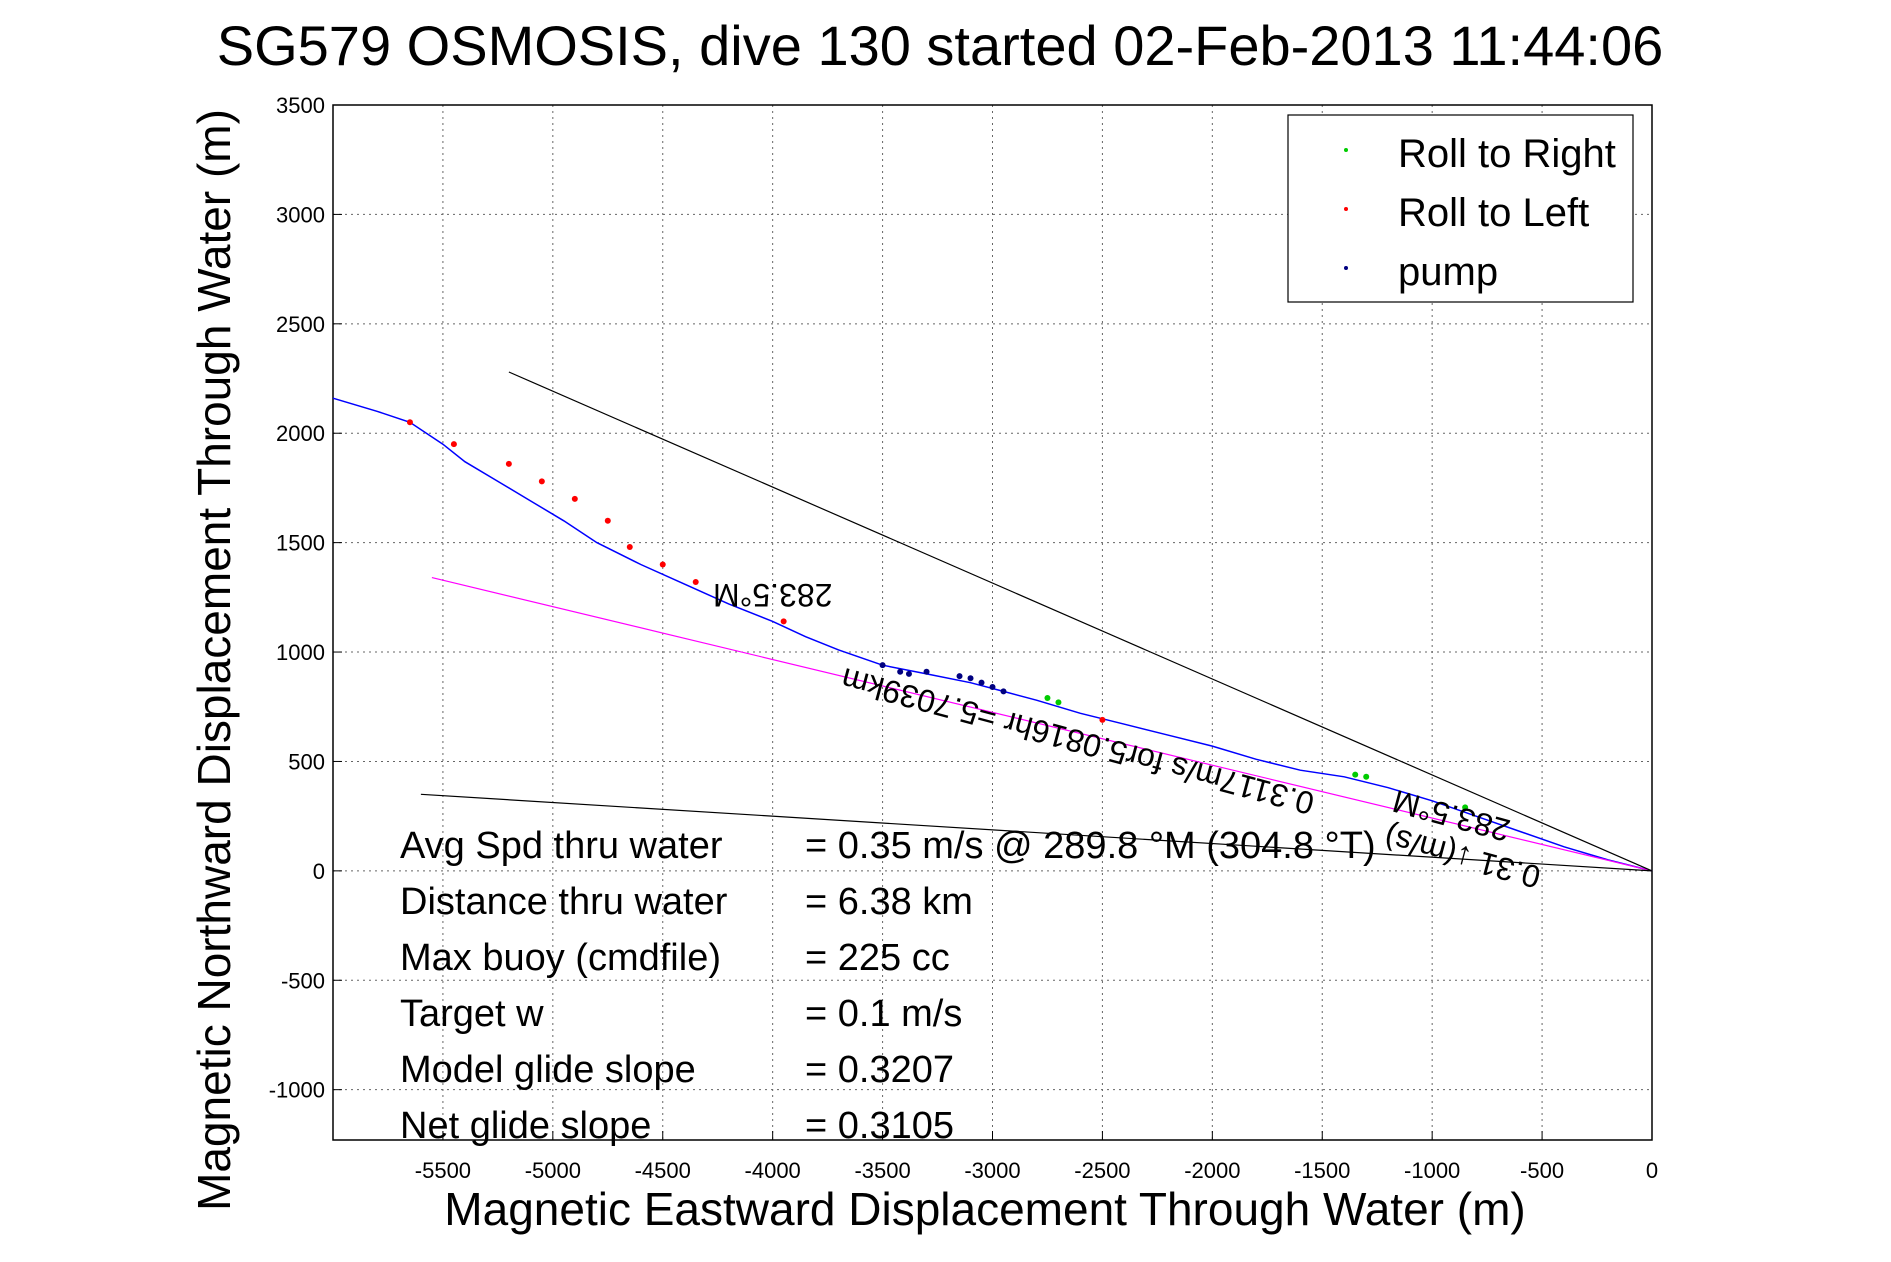 Image resolution: width=1891 pixels, height=1262 pixels. What do you see at coordinates (300, 214) in the screenshot?
I see `y-tick-label: 3000` at bounding box center [300, 214].